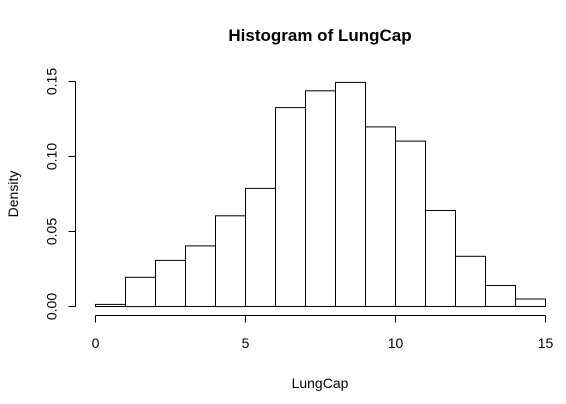  I want to click on y-tick-label: 0.00, so click(52, 306).